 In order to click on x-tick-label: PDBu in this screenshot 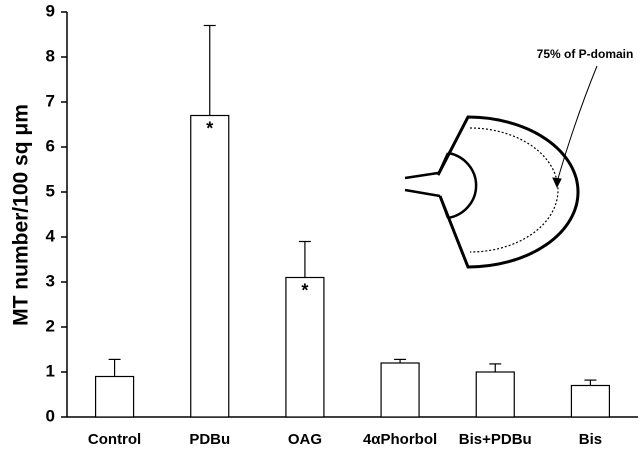, I will do `click(209, 439)`.